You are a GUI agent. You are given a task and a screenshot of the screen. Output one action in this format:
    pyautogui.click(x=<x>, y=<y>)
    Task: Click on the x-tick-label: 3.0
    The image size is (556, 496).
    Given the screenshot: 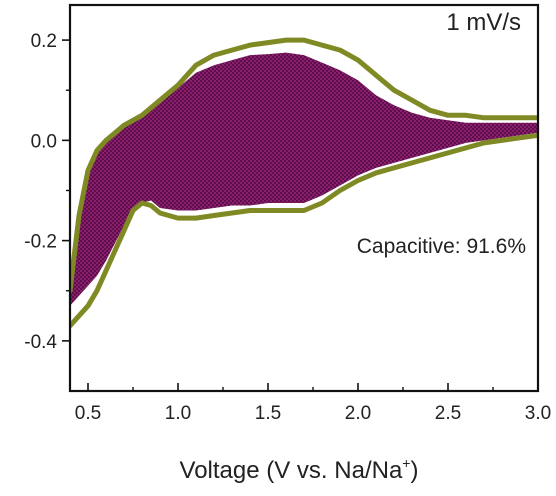 What is the action you would take?
    pyautogui.click(x=538, y=413)
    